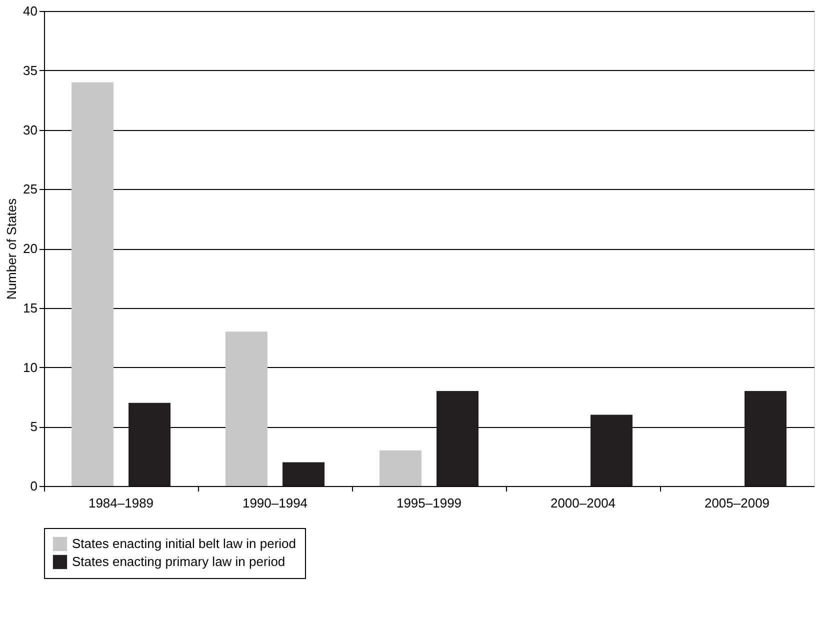 This screenshot has height=635, width=833. What do you see at coordinates (583, 503) in the screenshot?
I see `x-tick-label: 2000–2004` at bounding box center [583, 503].